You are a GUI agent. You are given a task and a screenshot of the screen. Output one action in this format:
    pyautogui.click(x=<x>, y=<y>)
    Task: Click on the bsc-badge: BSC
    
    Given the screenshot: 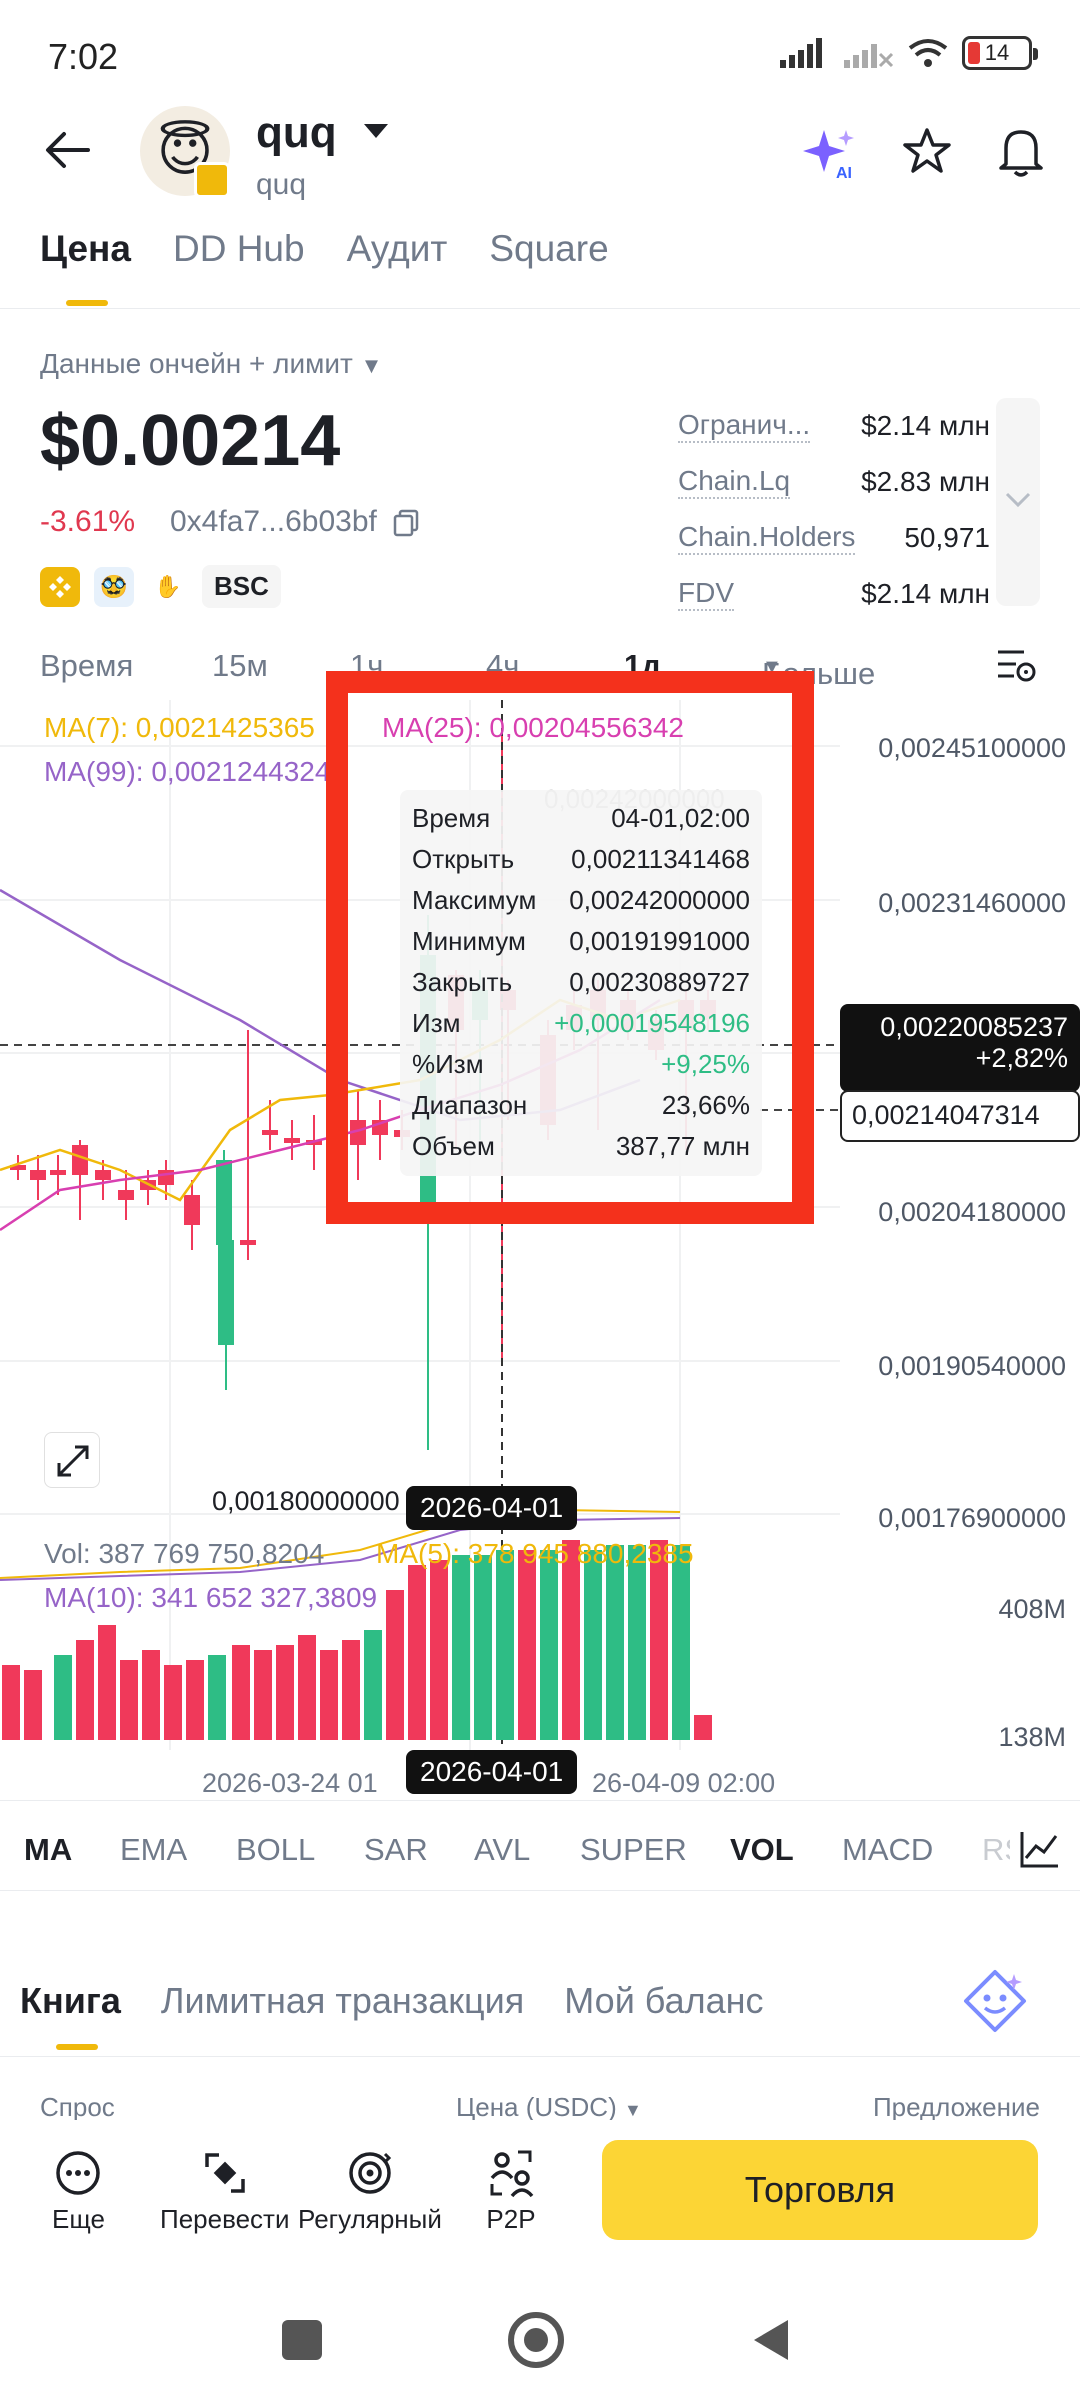 What is the action you would take?
    pyautogui.click(x=241, y=586)
    